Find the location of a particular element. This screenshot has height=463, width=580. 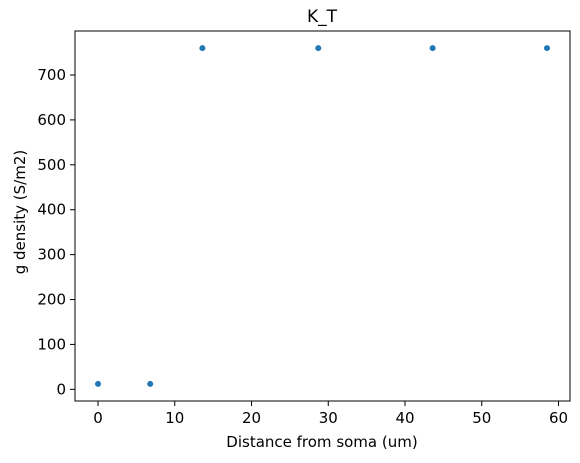

y-tick-label: 500 is located at coordinates (51, 165).